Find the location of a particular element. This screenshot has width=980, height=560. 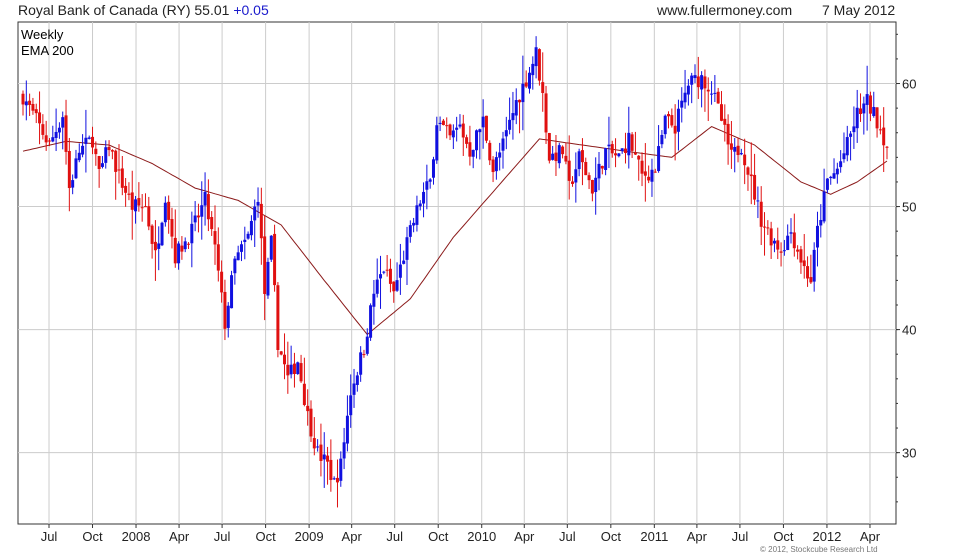

x-tick-label: 2012 is located at coordinates (826, 536).